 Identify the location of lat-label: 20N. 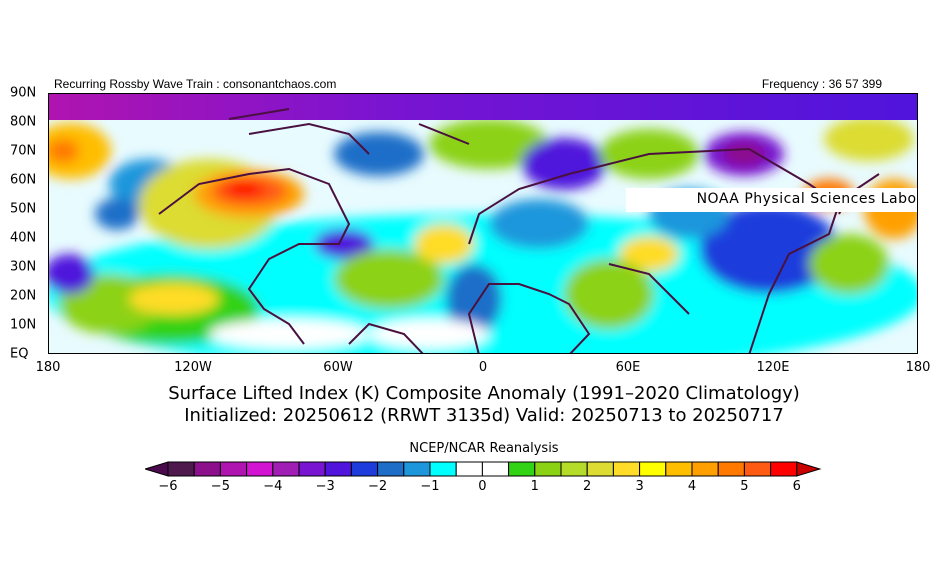
(23, 296).